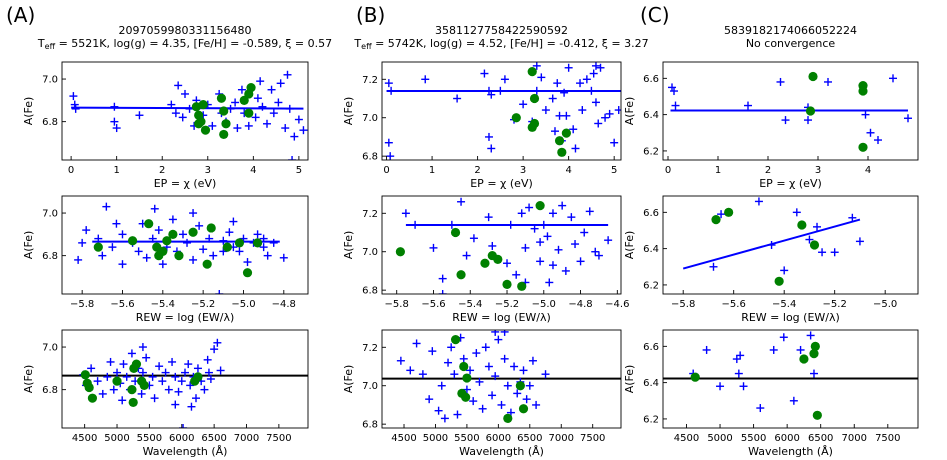 The height and width of the screenshot is (460, 947). What do you see at coordinates (366, 46) in the screenshot?
I see `teff-subscript: eff` at bounding box center [366, 46].